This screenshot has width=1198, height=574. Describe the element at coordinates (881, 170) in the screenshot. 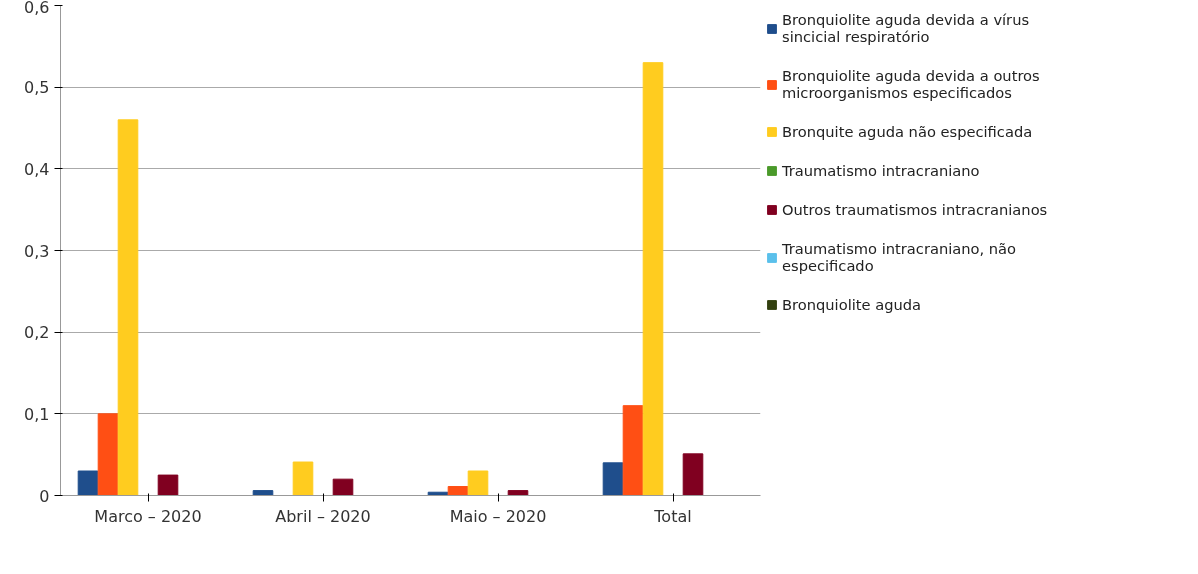

I see `legend-label: Traumatismo intracraniano` at that location.